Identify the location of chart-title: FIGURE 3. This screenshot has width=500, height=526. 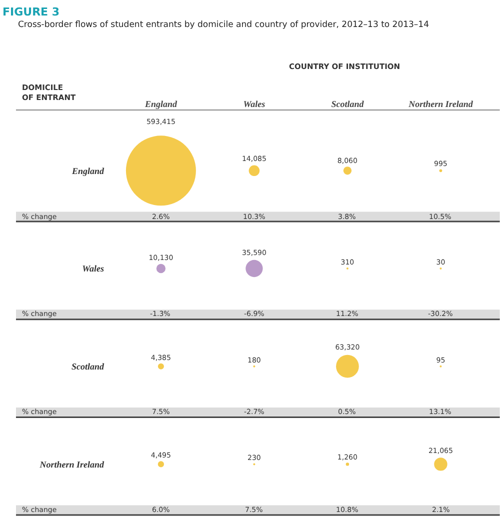
(31, 12).